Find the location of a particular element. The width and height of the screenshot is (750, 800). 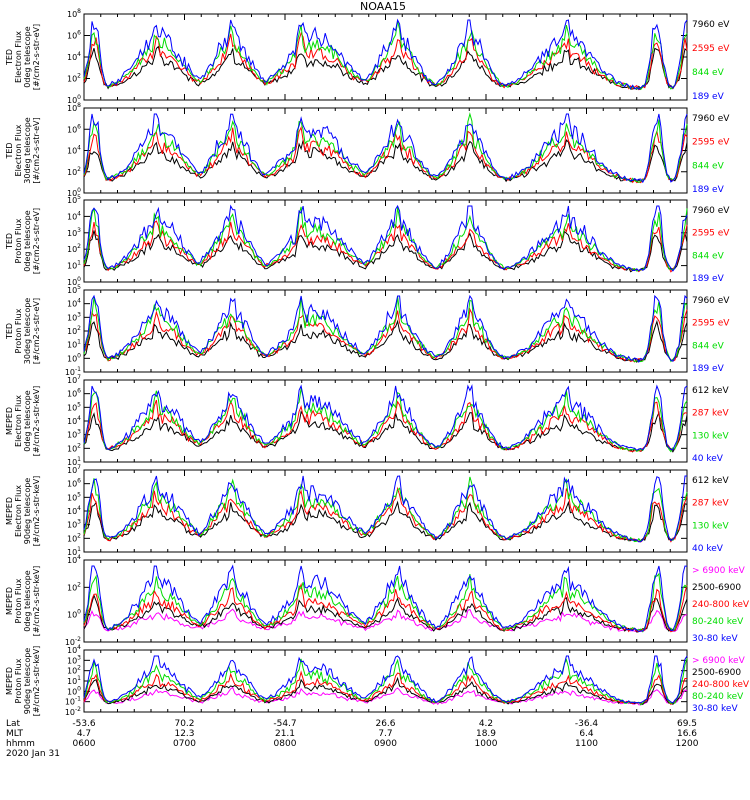

x-tick-label-time: 0900 is located at coordinates (385, 744).